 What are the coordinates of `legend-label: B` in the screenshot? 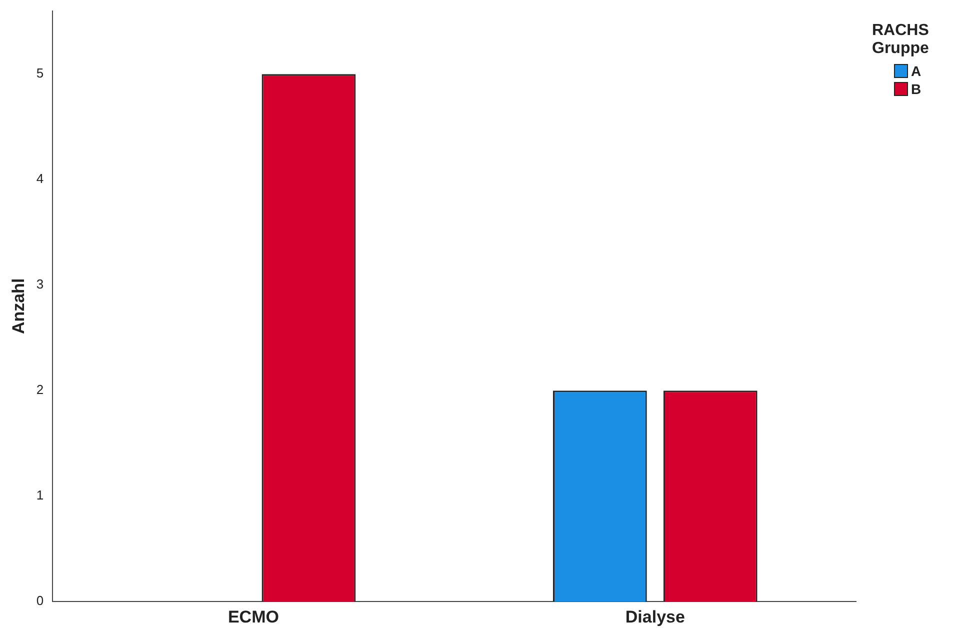 It's located at (916, 89).